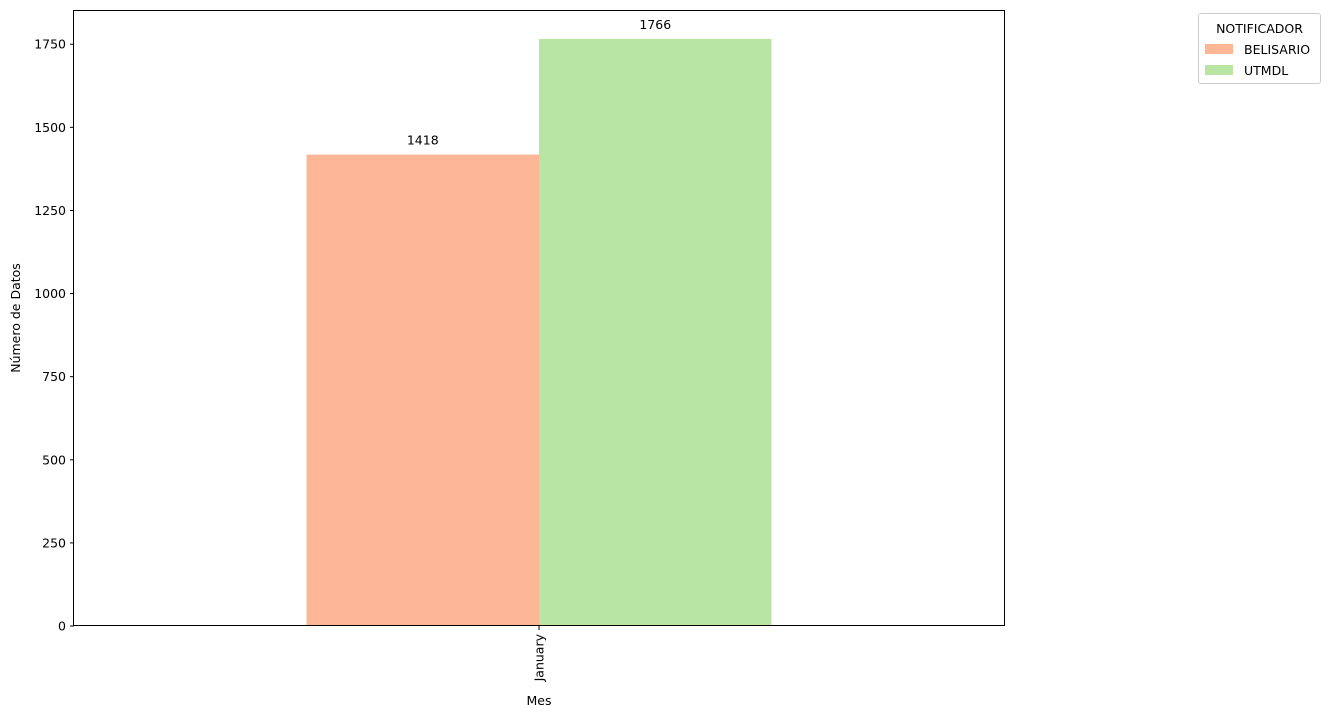  I want to click on legend-swatch-belisario, so click(1219, 49).